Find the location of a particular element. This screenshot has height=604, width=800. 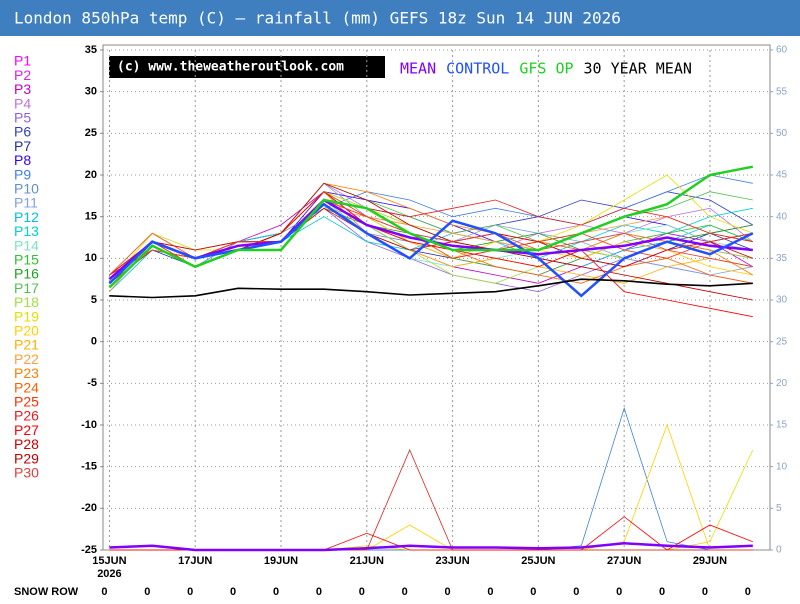

legend-entry: P2 is located at coordinates (22, 75).